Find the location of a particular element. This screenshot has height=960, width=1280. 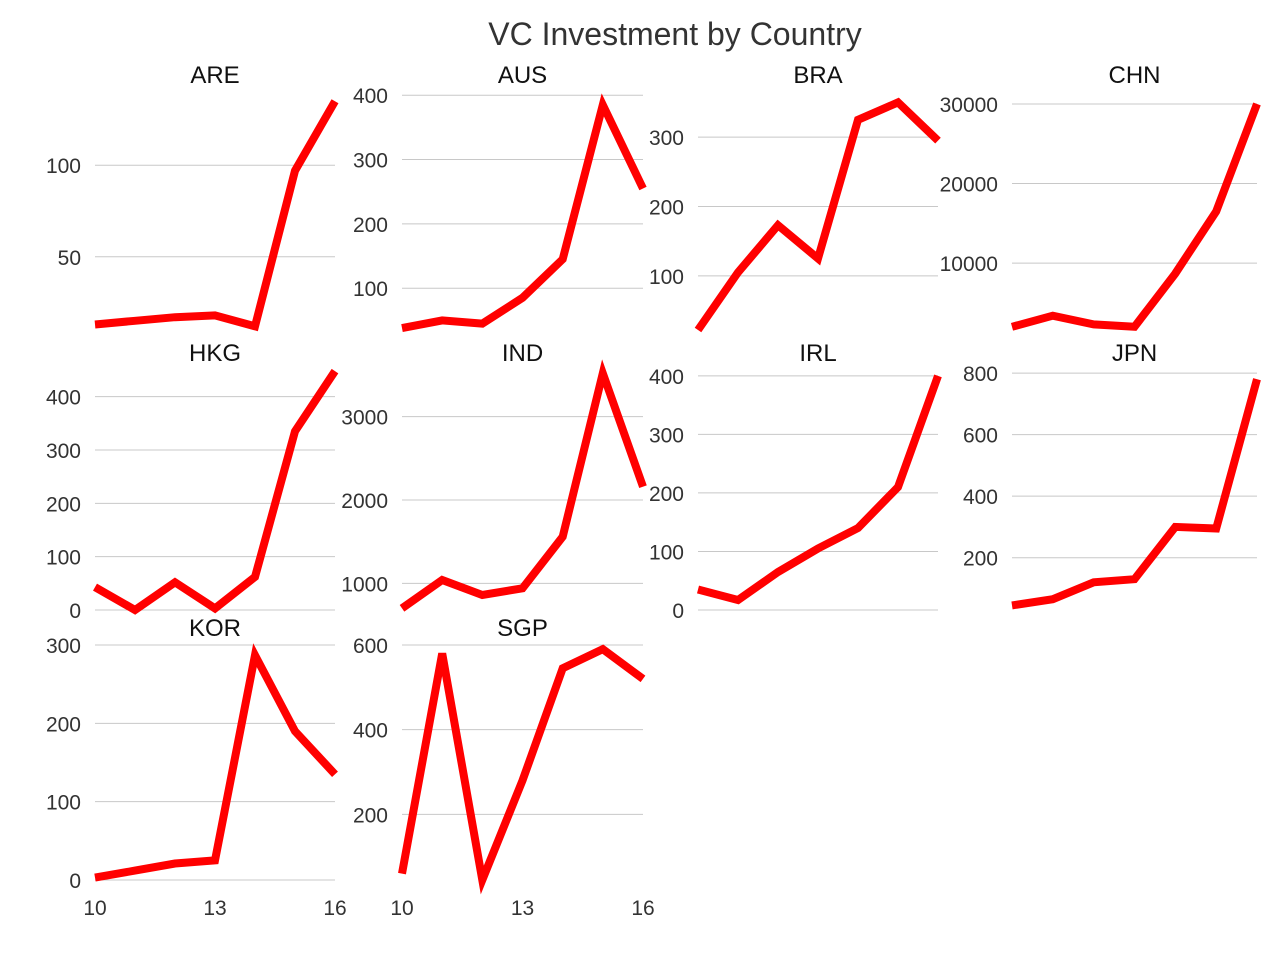

series-line-jpn is located at coordinates (1136, 494).